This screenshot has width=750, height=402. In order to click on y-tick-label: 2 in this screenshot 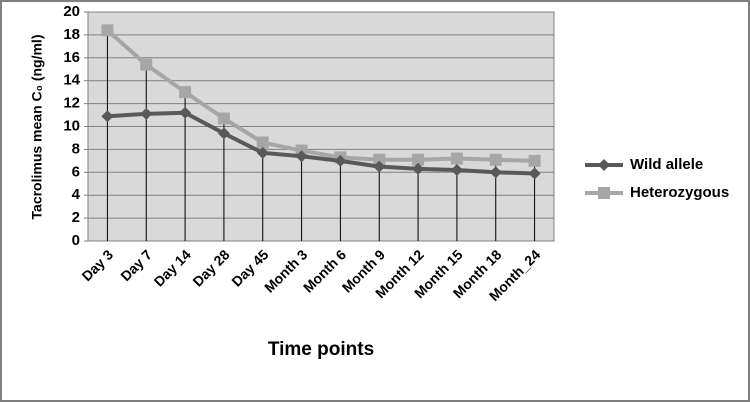, I will do `click(76, 217)`.